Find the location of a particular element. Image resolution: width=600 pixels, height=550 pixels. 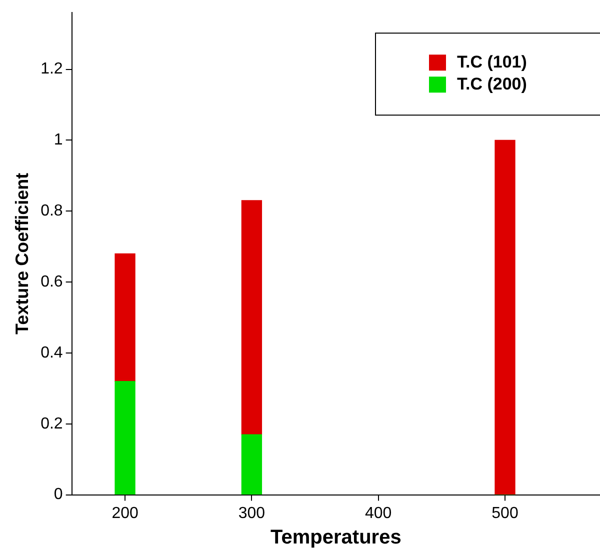

x-tick-label: 300 is located at coordinates (252, 513).